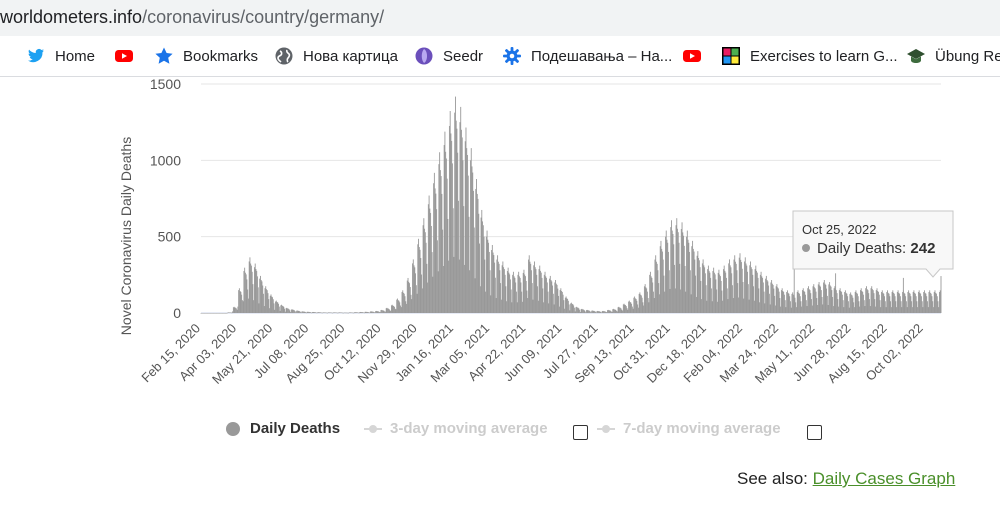  What do you see at coordinates (336, 56) in the screenshot?
I see `bookmark-new-tab: Нова картица` at bounding box center [336, 56].